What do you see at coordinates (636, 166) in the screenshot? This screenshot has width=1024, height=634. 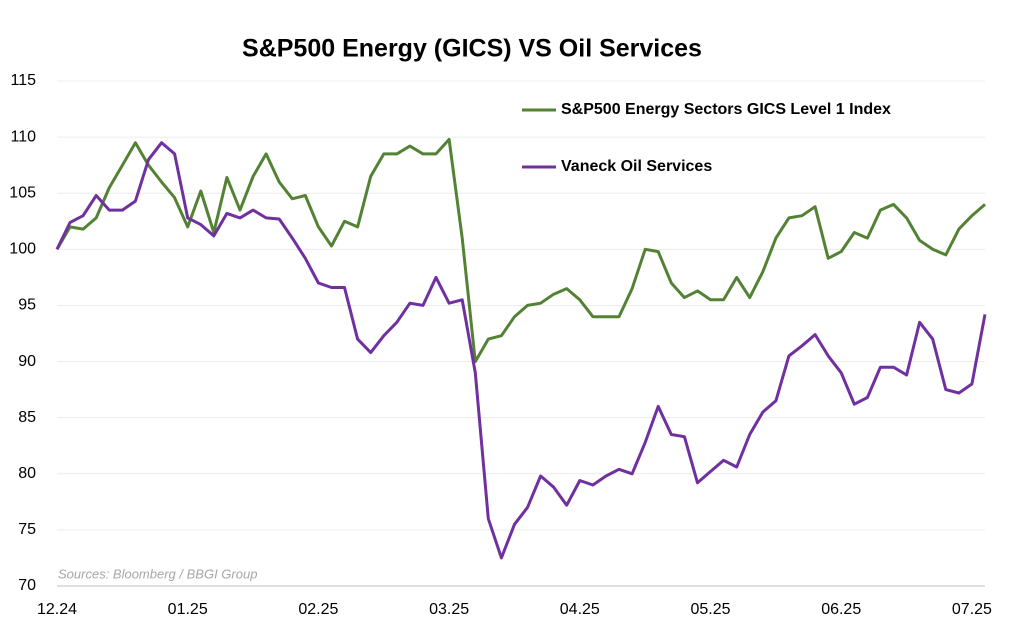 I see `legend-label: Vaneck Oil Services` at bounding box center [636, 166].